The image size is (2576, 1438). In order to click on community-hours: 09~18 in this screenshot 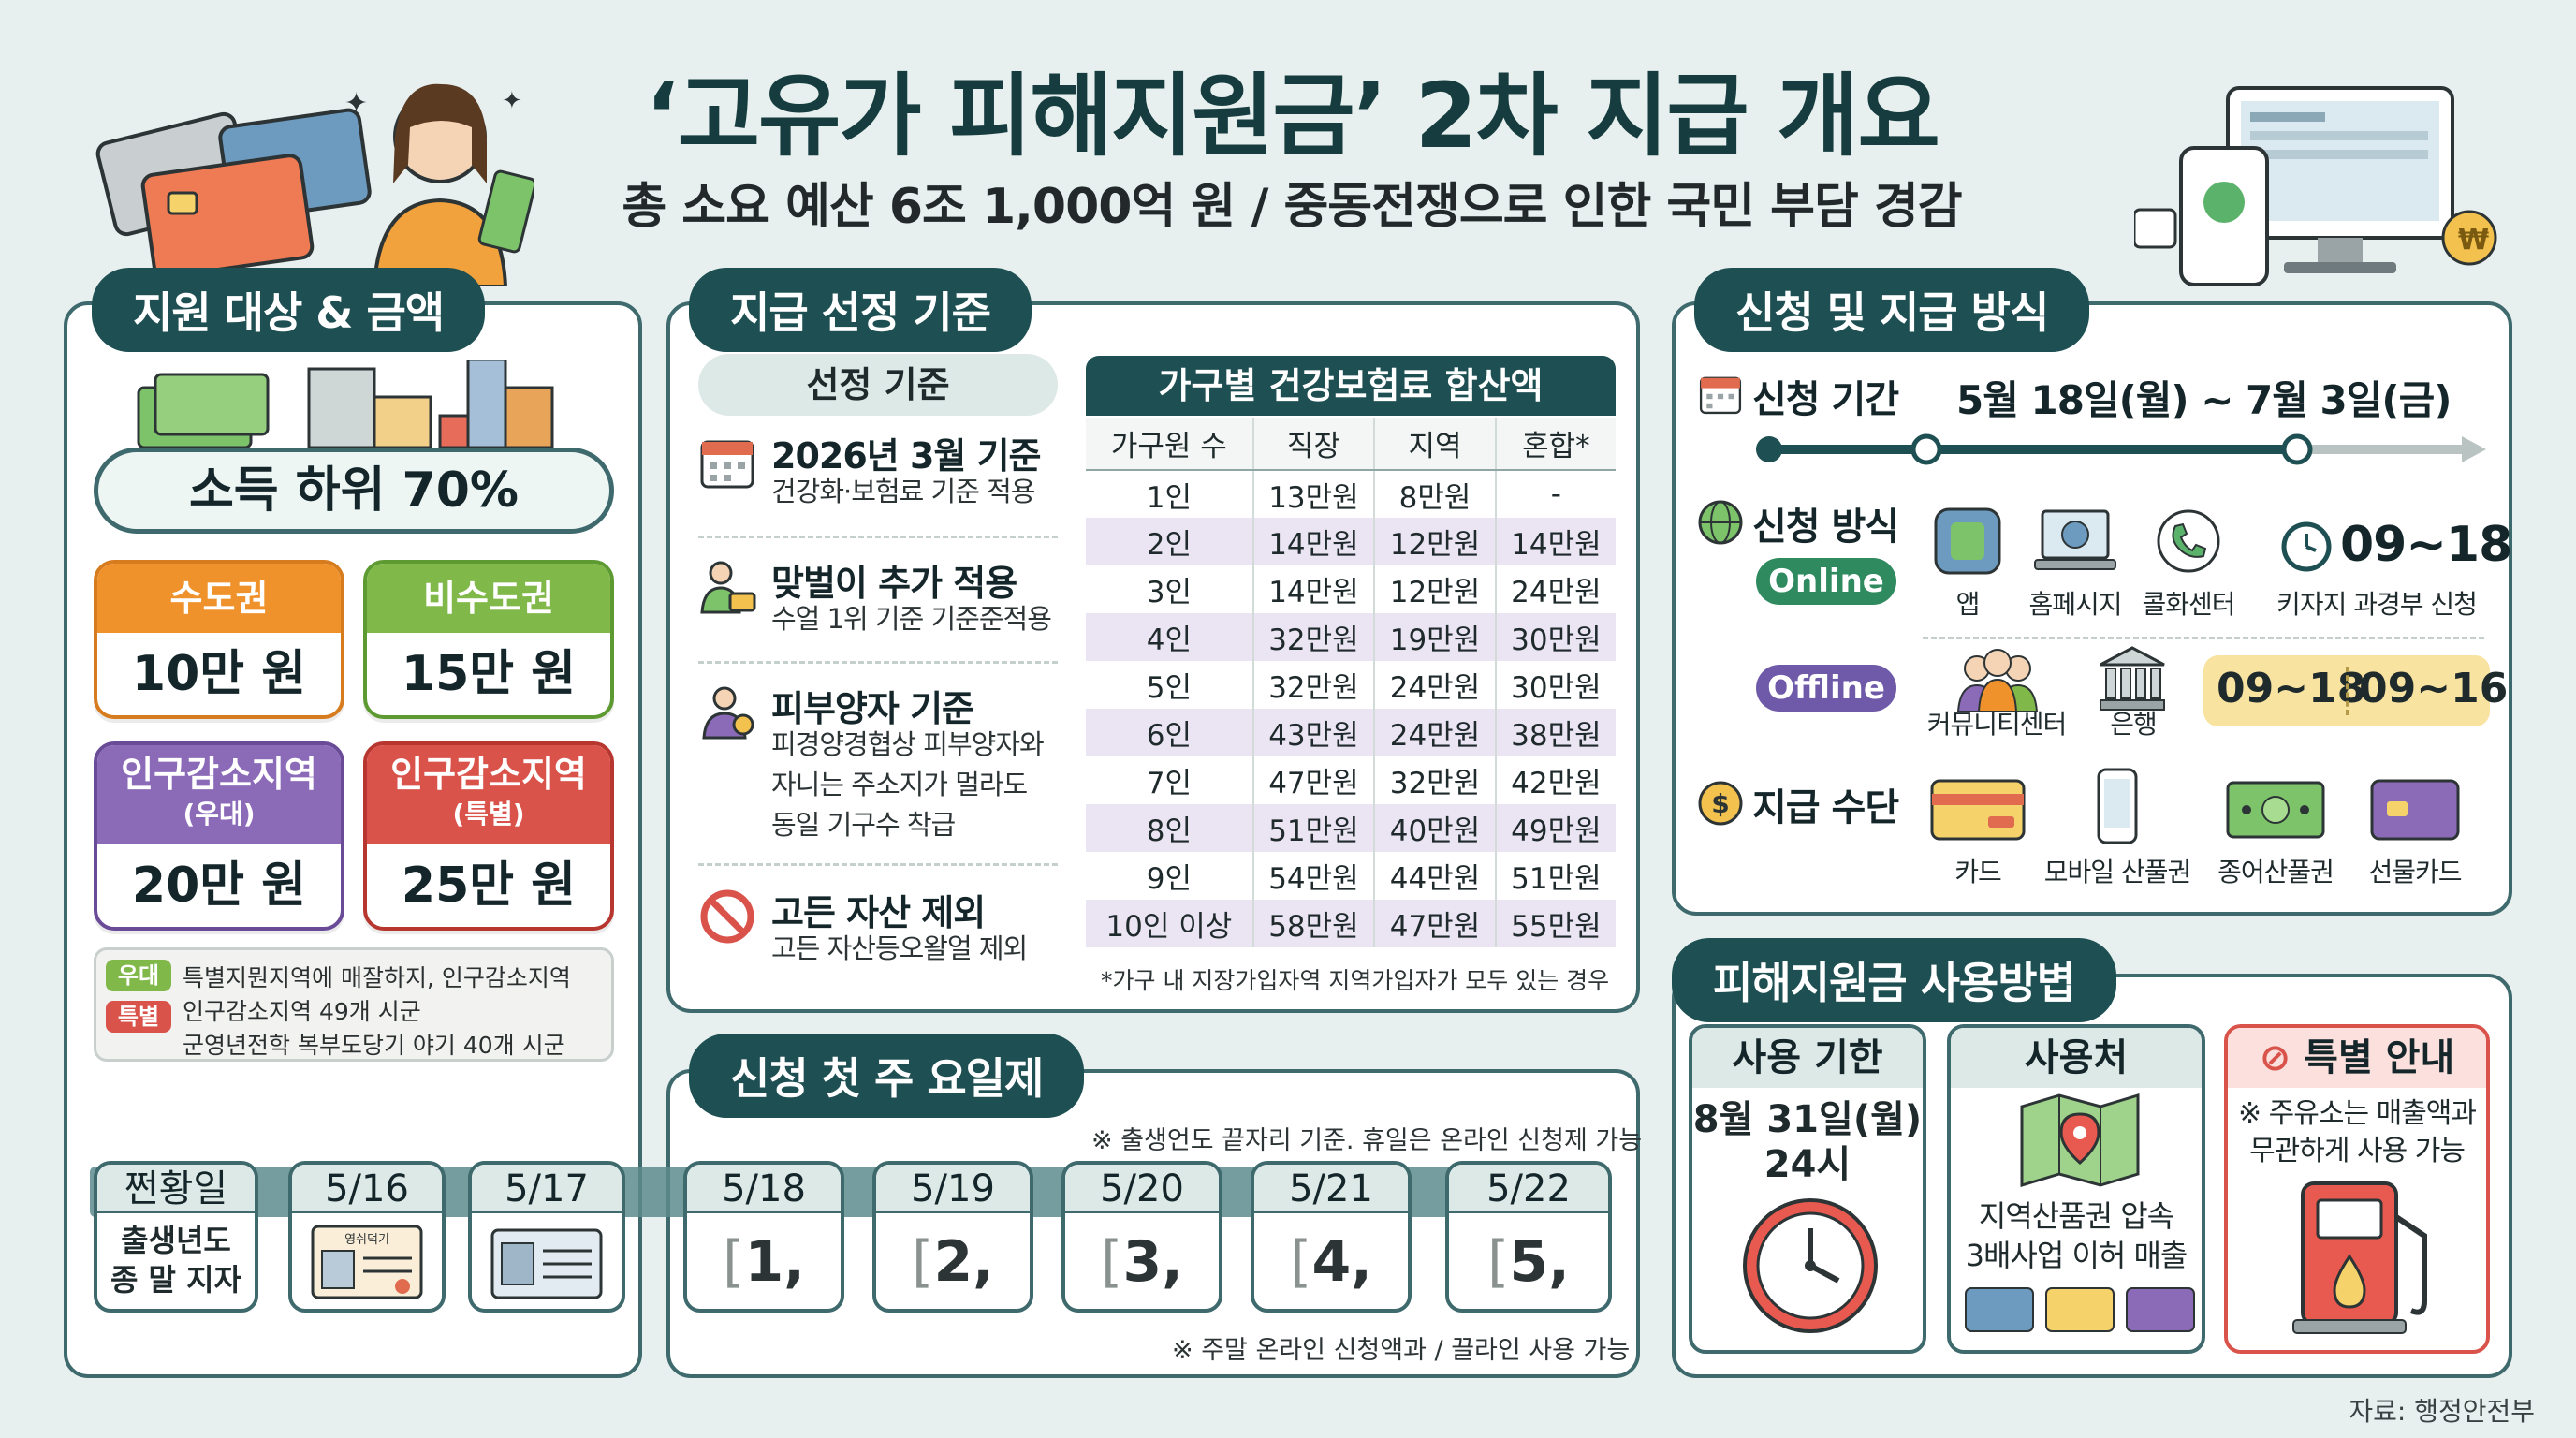, I will do `click(2291, 688)`.